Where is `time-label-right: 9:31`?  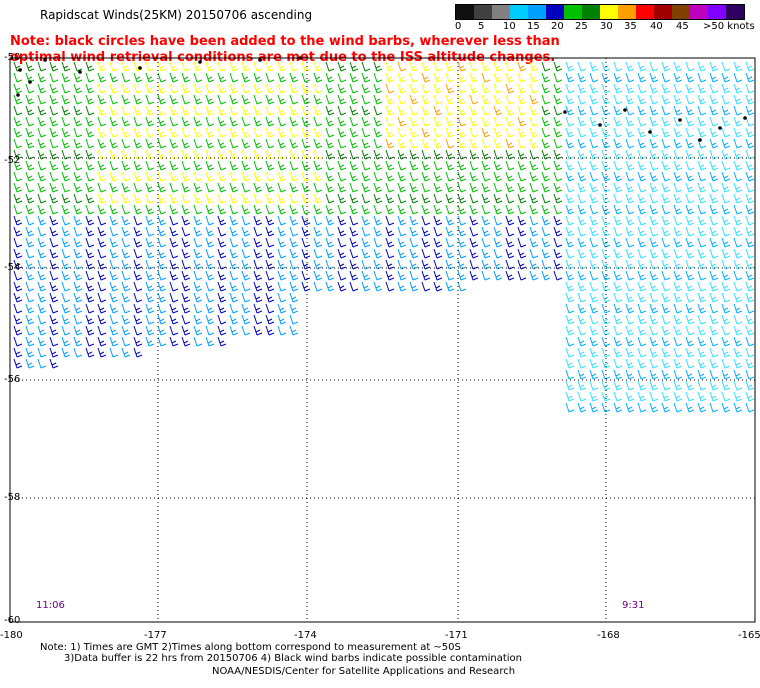 time-label-right: 9:31 is located at coordinates (633, 605).